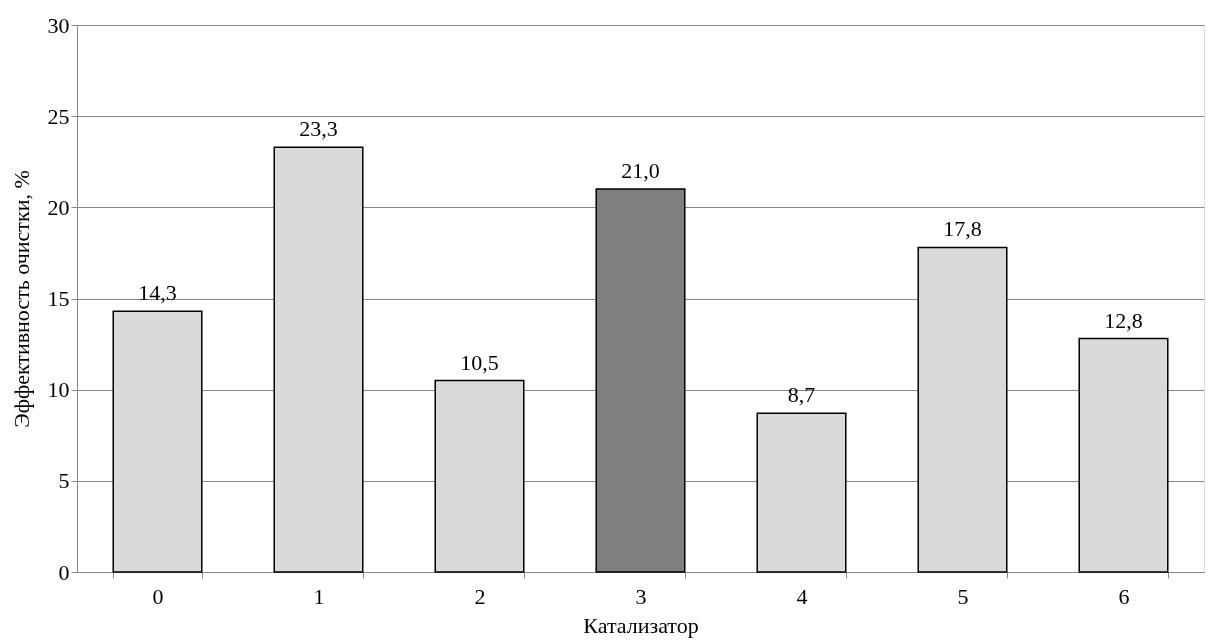 The image size is (1214, 642). I want to click on data-label: 21,0, so click(640, 171).